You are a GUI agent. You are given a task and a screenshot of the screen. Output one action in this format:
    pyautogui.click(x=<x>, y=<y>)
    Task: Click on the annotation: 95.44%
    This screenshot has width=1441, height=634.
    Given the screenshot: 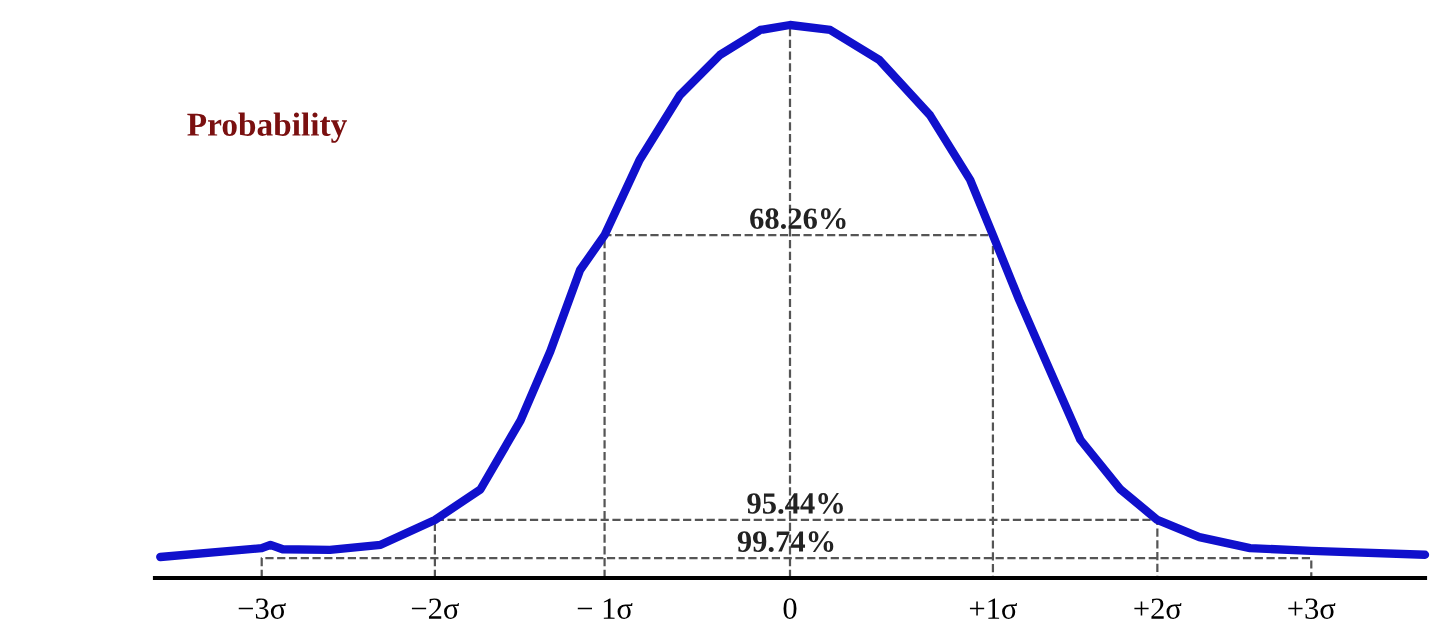 What is the action you would take?
    pyautogui.click(x=795, y=503)
    